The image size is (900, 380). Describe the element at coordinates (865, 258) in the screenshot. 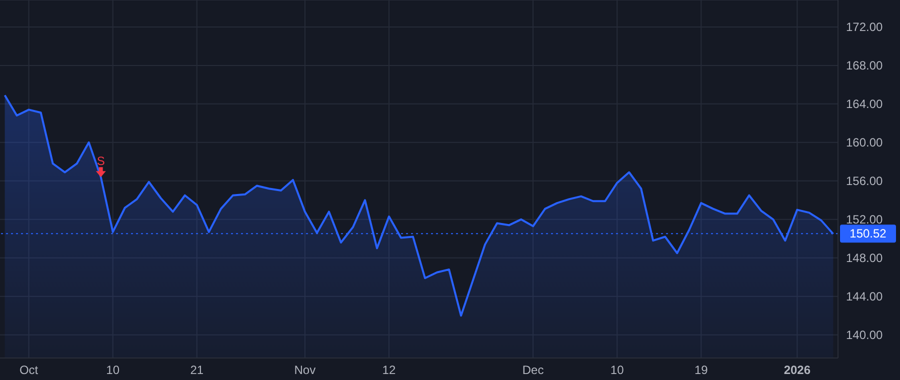

I see `y-tick-label: 148.00` at that location.